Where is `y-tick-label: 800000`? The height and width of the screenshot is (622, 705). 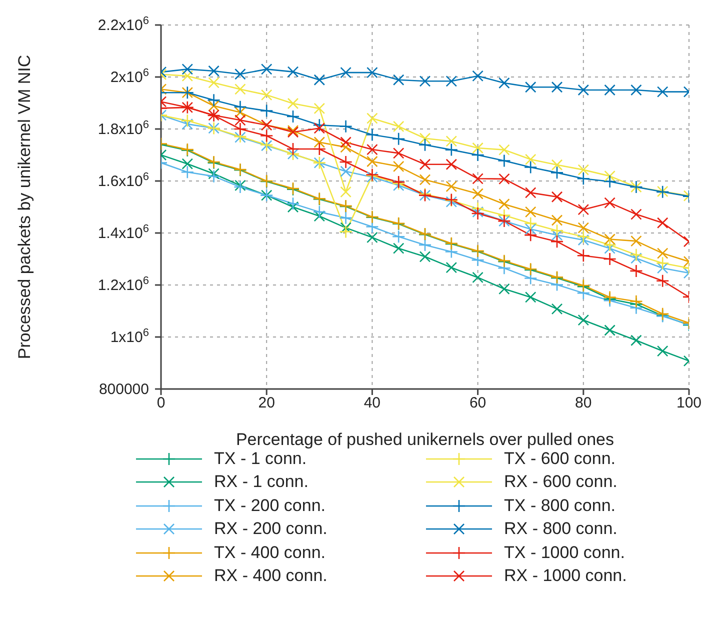
y-tick-label: 800000 is located at coordinates (123, 389).